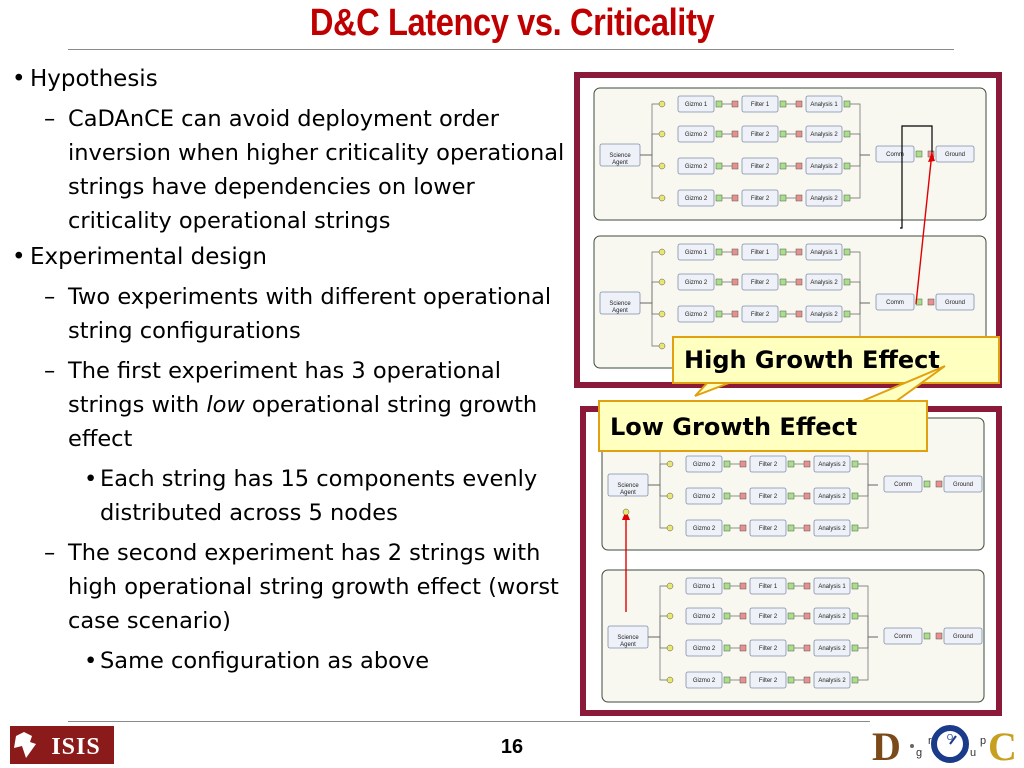  I want to click on bullet-text: Same configuration as above, so click(265, 661).